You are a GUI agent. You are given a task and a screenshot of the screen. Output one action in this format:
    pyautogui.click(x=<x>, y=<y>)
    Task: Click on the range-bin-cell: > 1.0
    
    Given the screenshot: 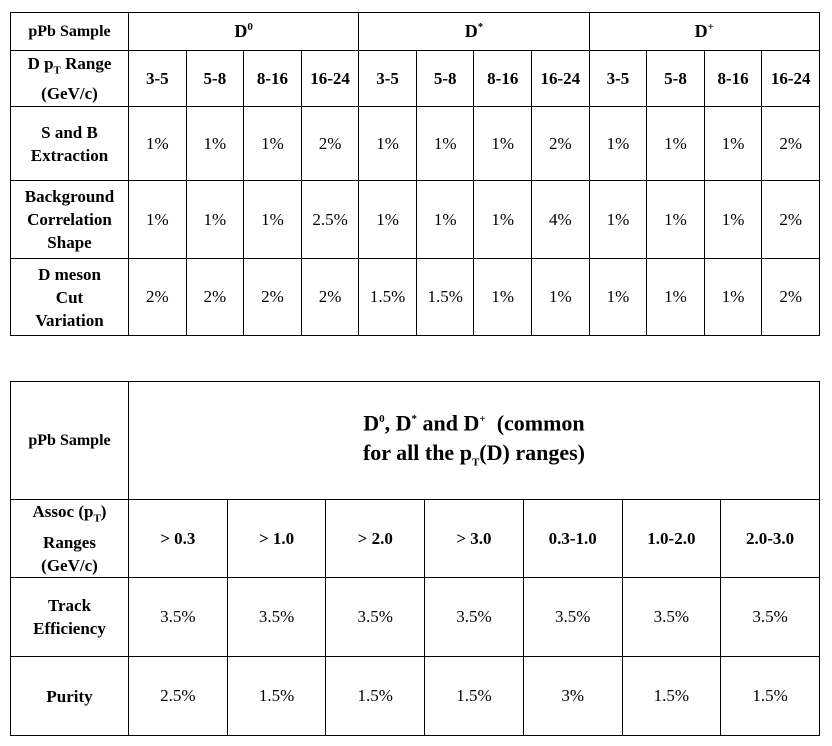 What is the action you would take?
    pyautogui.click(x=276, y=538)
    